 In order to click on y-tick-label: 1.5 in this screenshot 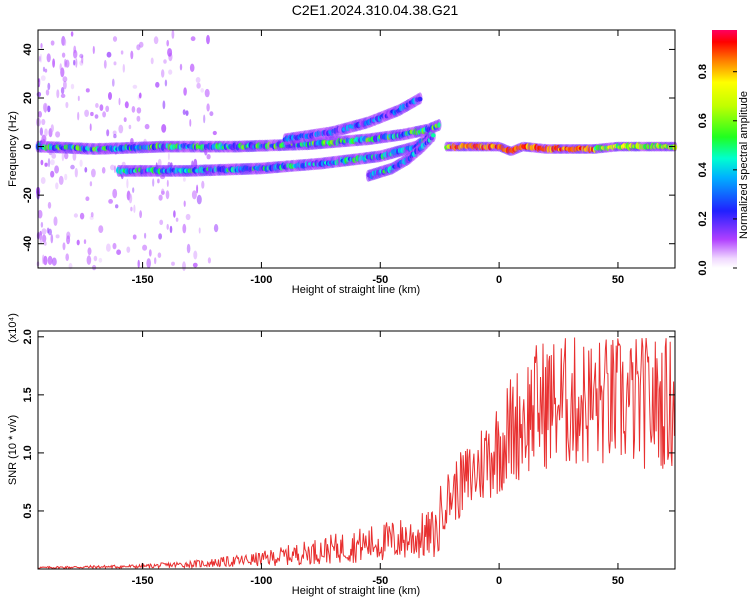, I will do `click(28, 394)`.